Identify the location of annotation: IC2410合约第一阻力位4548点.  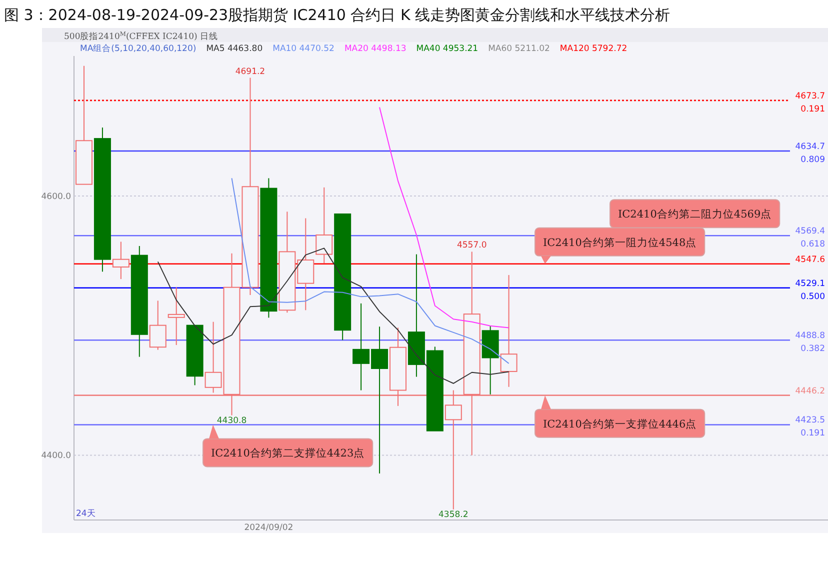
(620, 242).